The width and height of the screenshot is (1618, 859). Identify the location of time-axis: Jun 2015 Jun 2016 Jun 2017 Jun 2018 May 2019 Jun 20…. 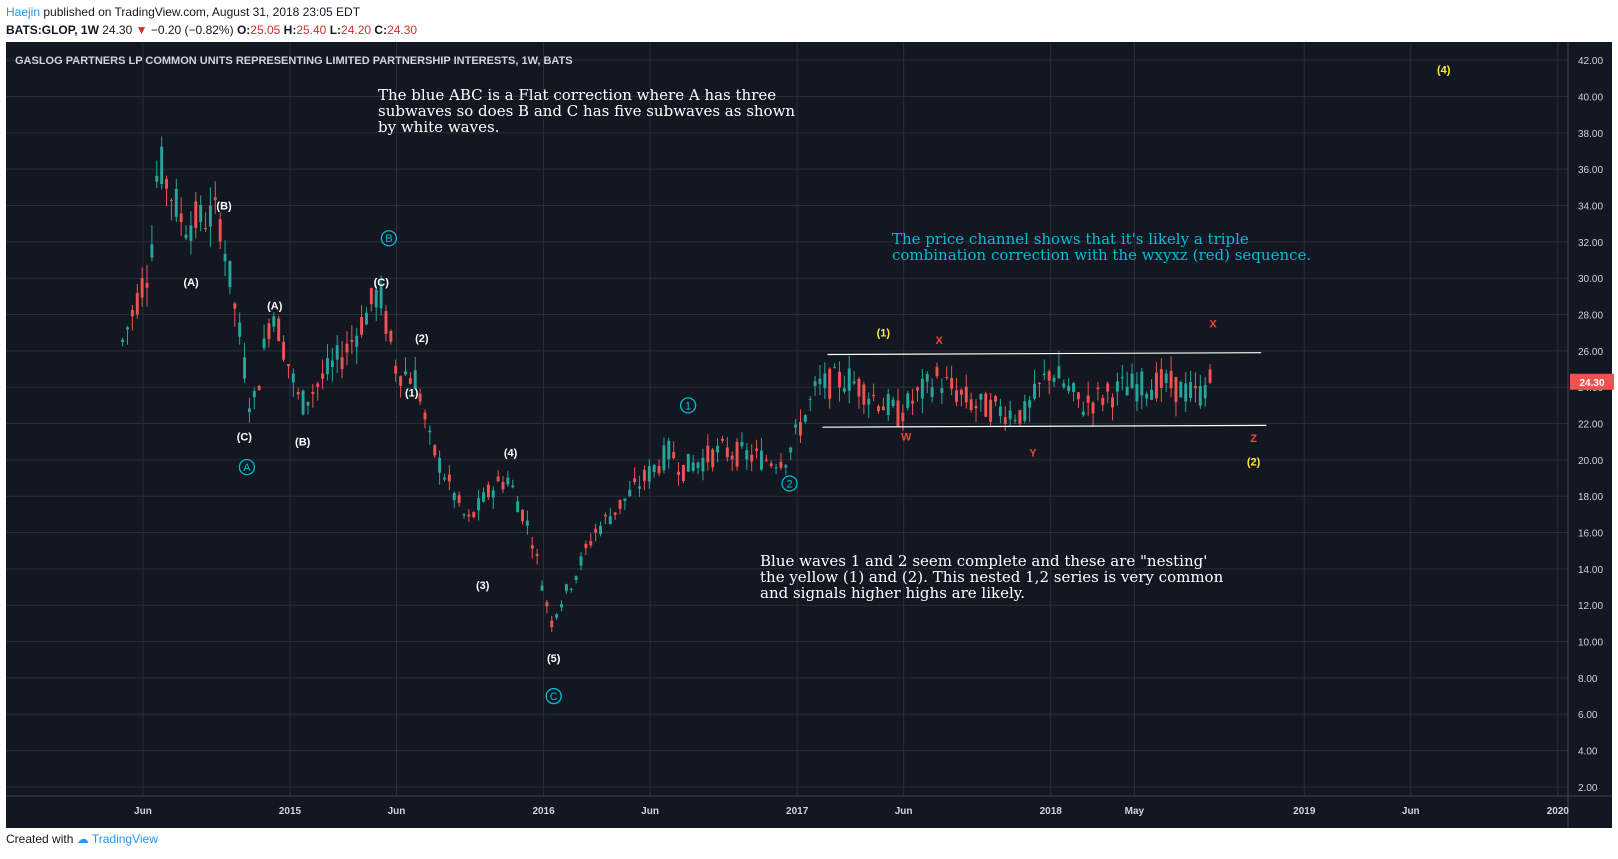
(851, 811).